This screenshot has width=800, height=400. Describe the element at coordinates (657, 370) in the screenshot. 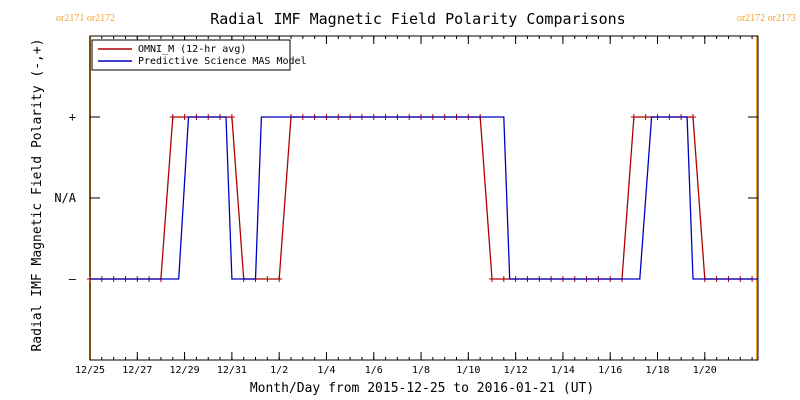

I see `x-tick-label-12: 1/18` at that location.